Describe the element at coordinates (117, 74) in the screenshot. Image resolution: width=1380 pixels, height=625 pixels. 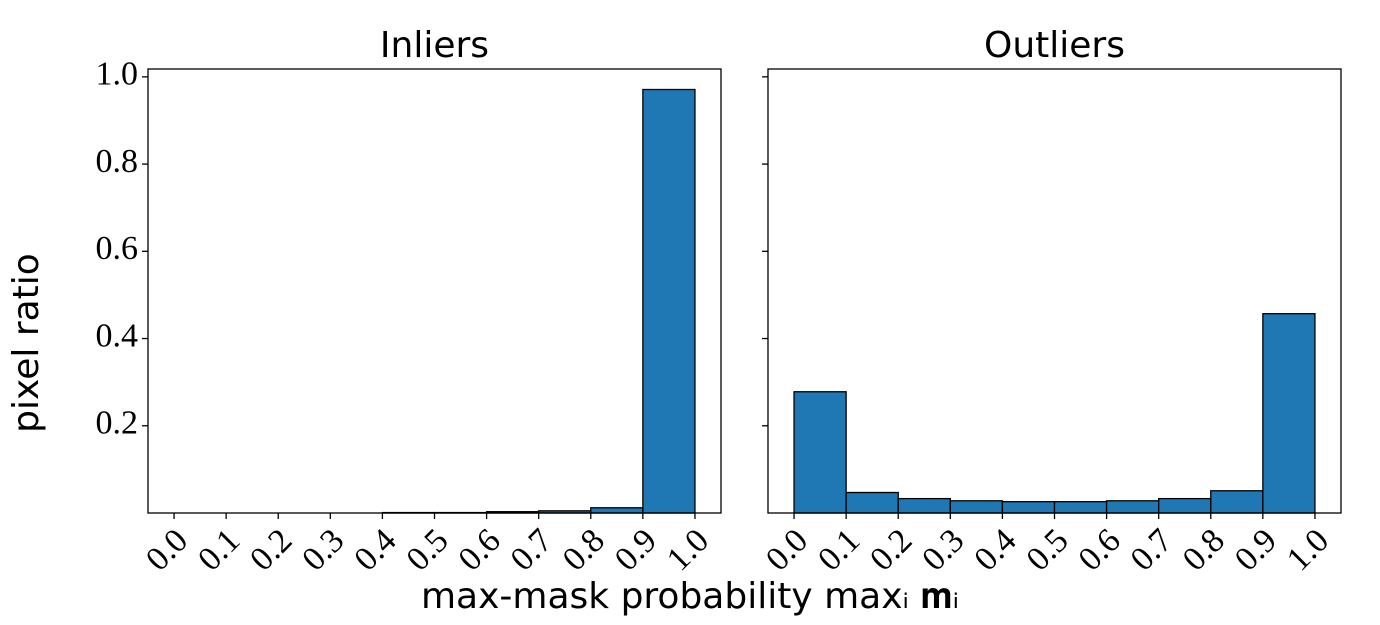
I see `y-tick-label: 1.0` at that location.